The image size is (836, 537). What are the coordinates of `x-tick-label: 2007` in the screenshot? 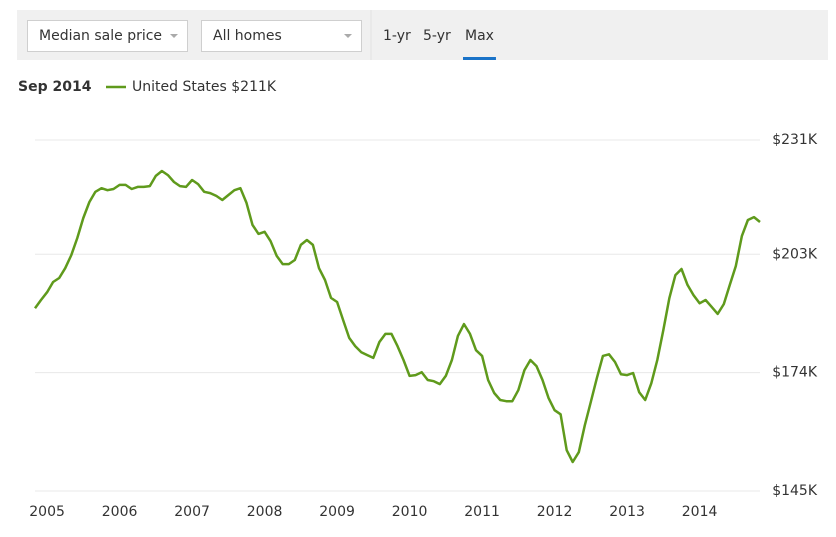 It's located at (192, 512).